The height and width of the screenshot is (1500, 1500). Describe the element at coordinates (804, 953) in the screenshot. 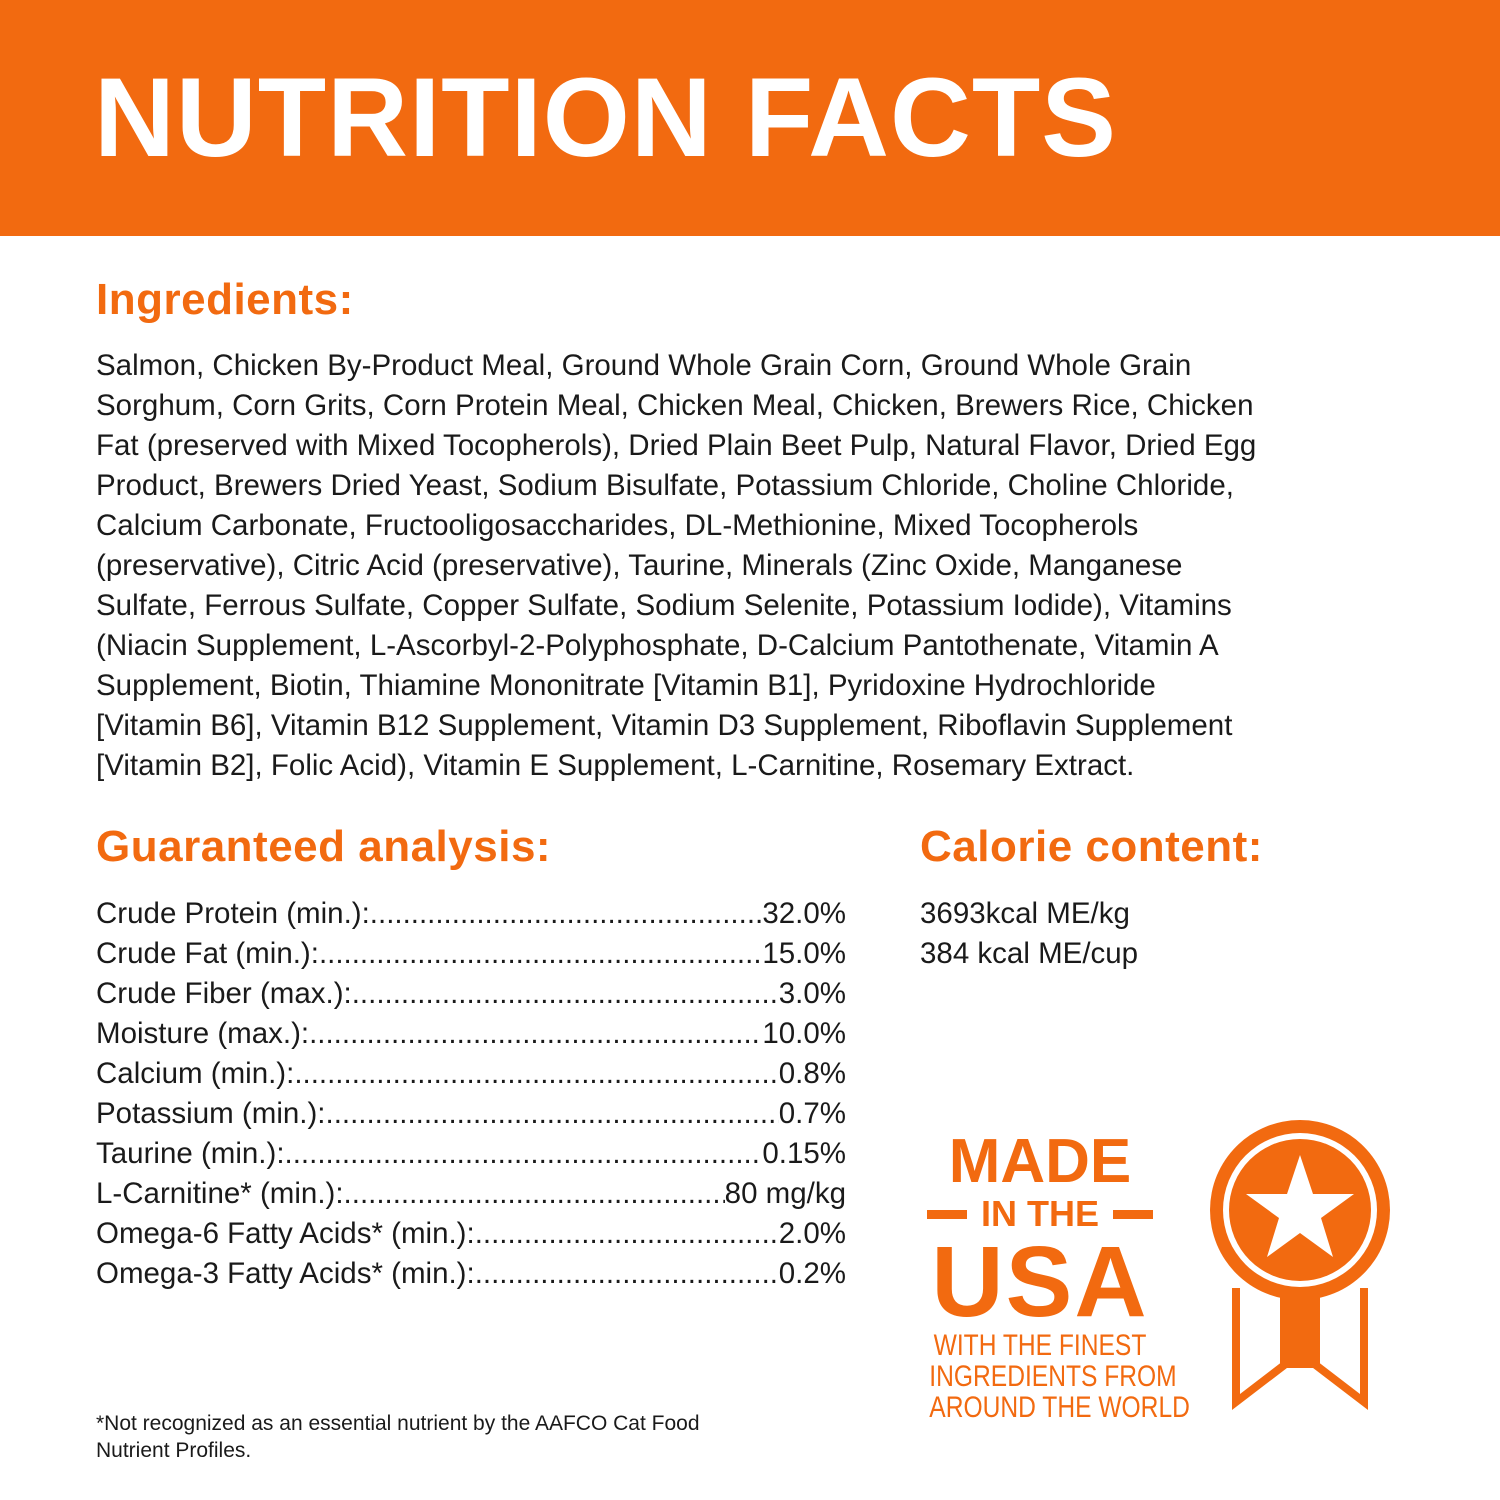

I see `analysis-value: 15.0%` at that location.